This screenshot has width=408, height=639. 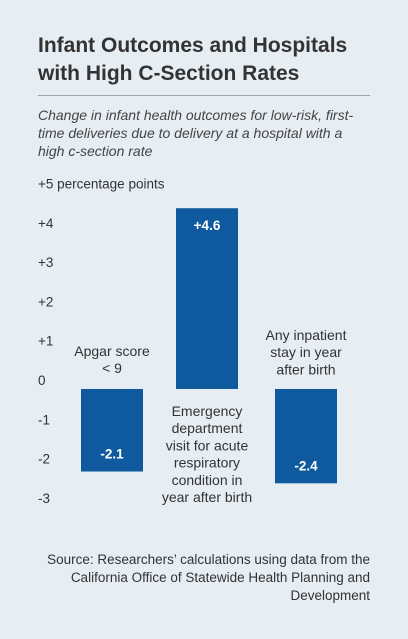 I want to click on category-label: Emergency, so click(x=207, y=411).